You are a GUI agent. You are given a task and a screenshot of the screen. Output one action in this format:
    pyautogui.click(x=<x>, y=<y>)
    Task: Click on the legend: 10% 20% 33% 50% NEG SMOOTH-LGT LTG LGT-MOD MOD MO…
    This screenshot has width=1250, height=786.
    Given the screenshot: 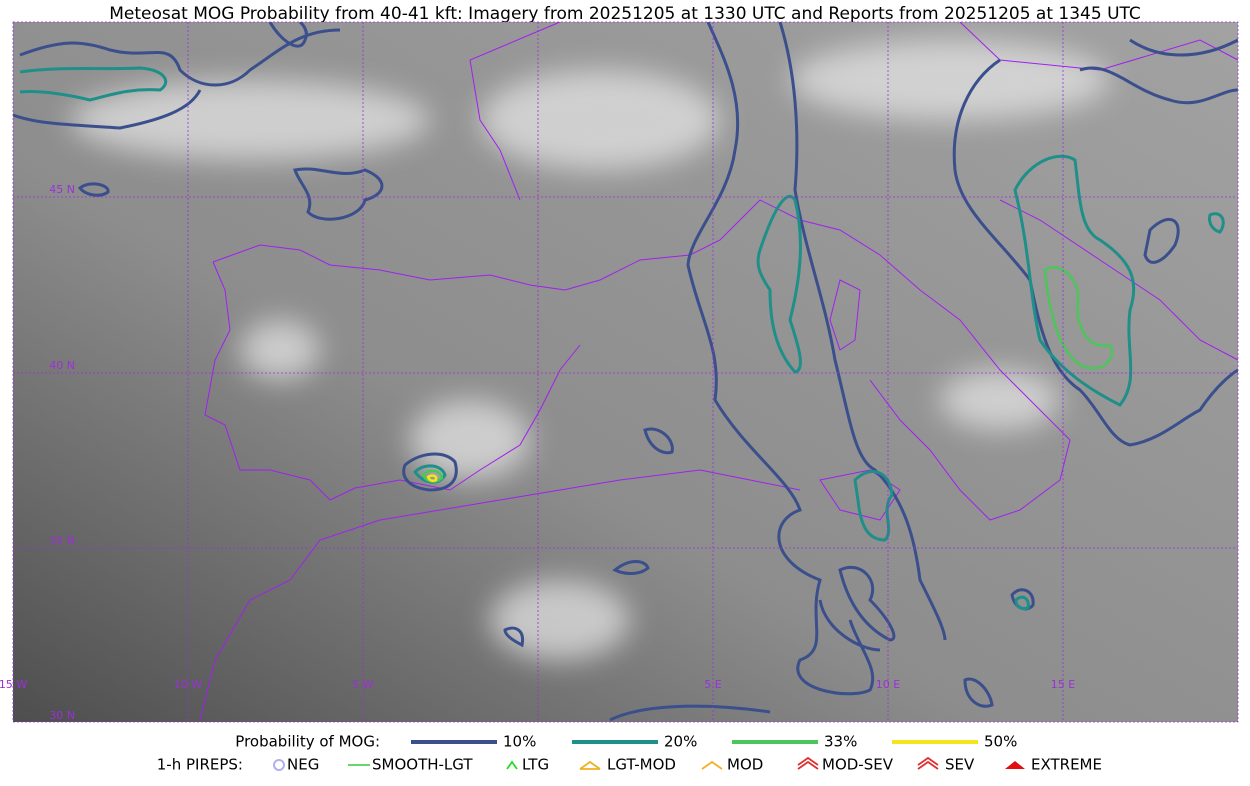 What is the action you would take?
    pyautogui.click(x=687, y=753)
    